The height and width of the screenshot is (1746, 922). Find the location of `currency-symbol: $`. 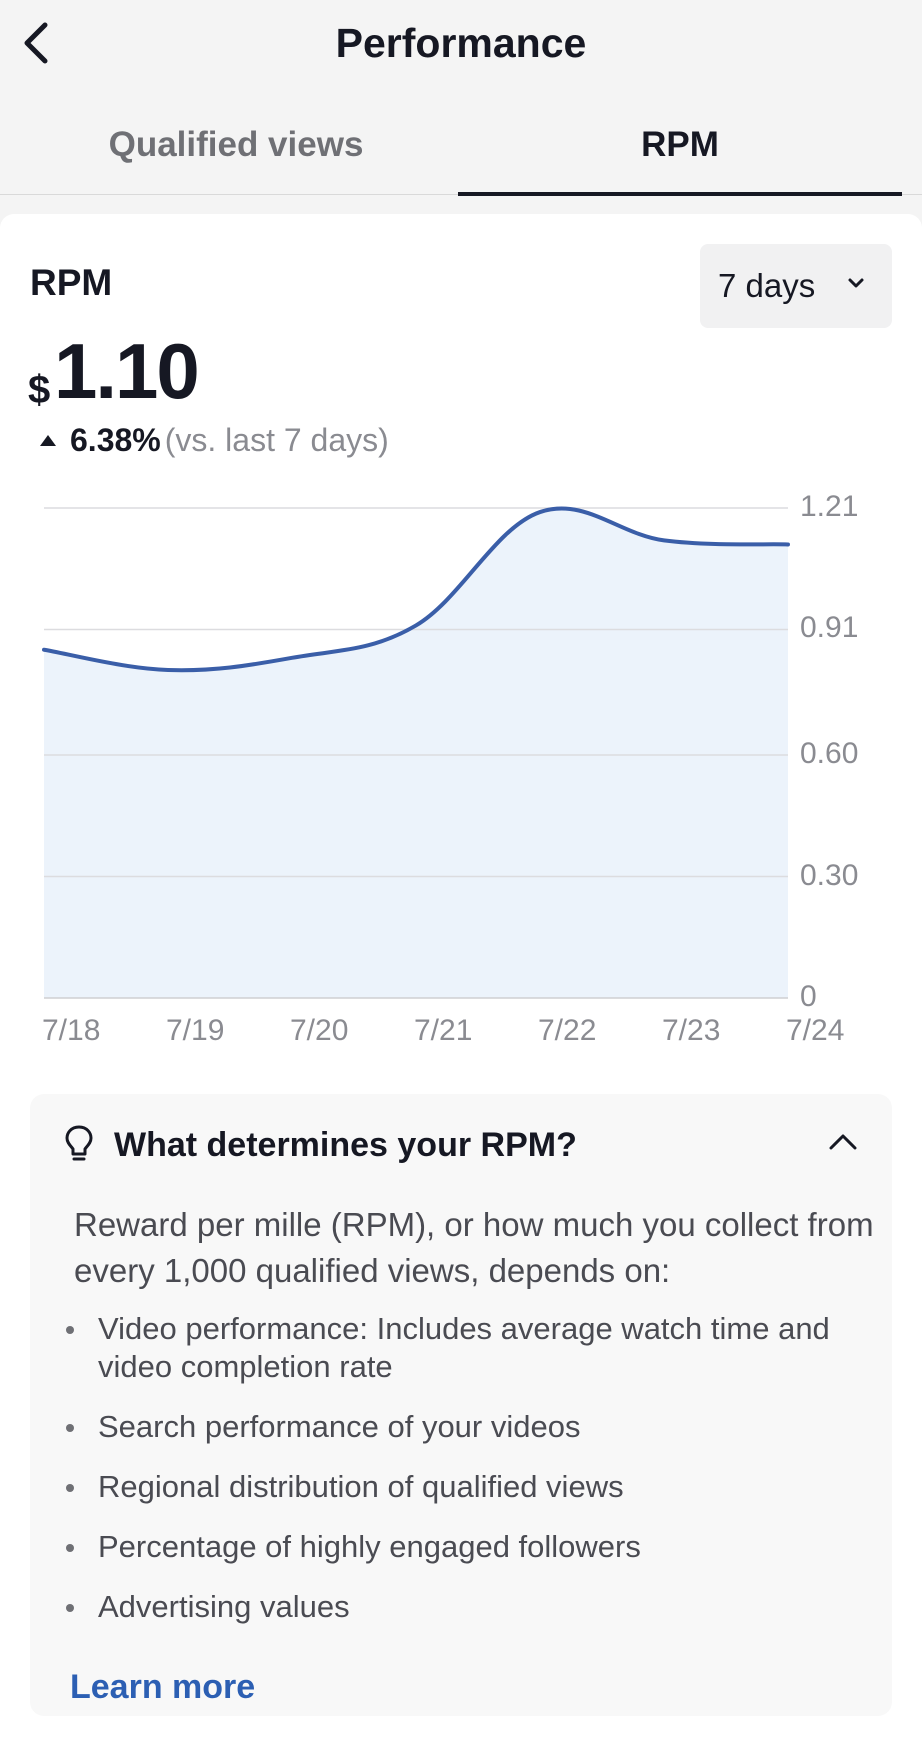

currency-symbol: $ is located at coordinates (39, 390).